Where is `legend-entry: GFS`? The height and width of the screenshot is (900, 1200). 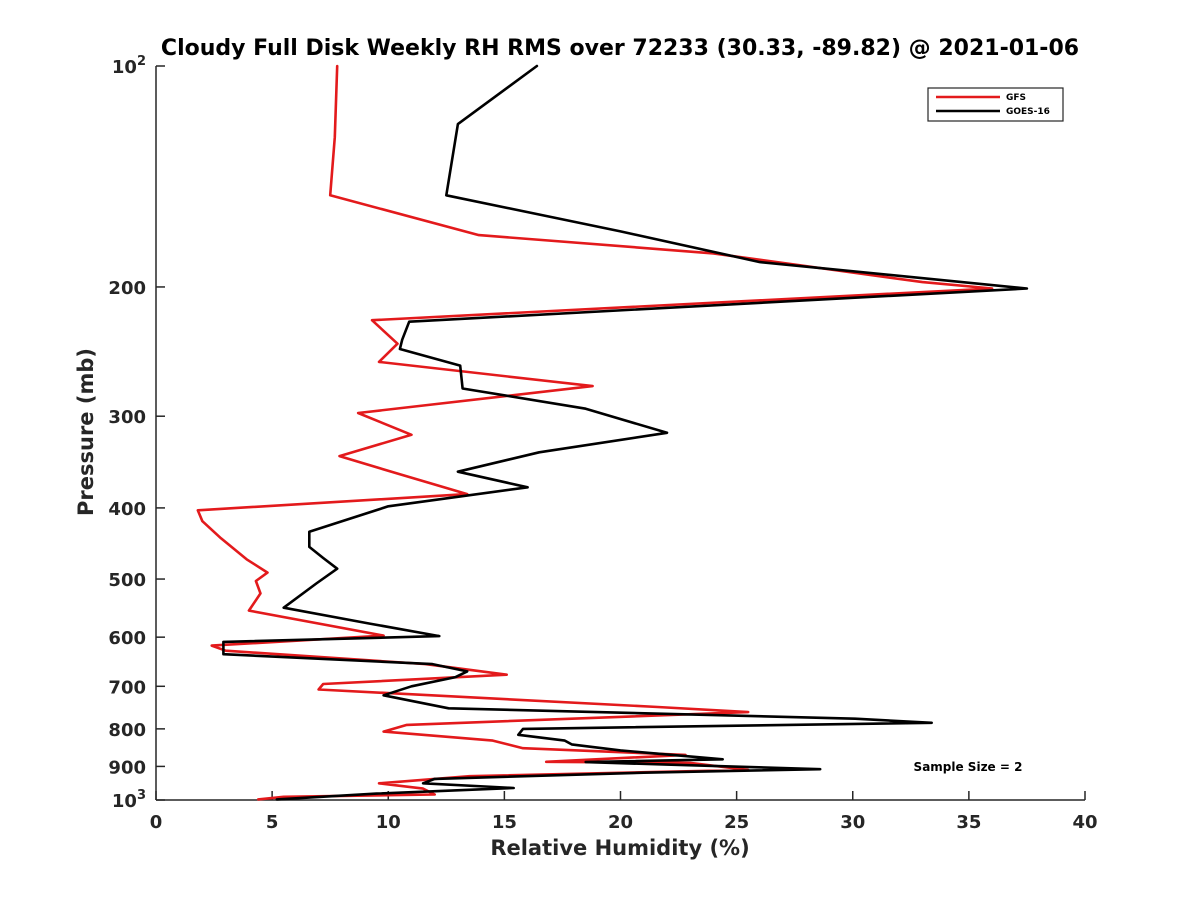 legend-entry: GFS is located at coordinates (1016, 98).